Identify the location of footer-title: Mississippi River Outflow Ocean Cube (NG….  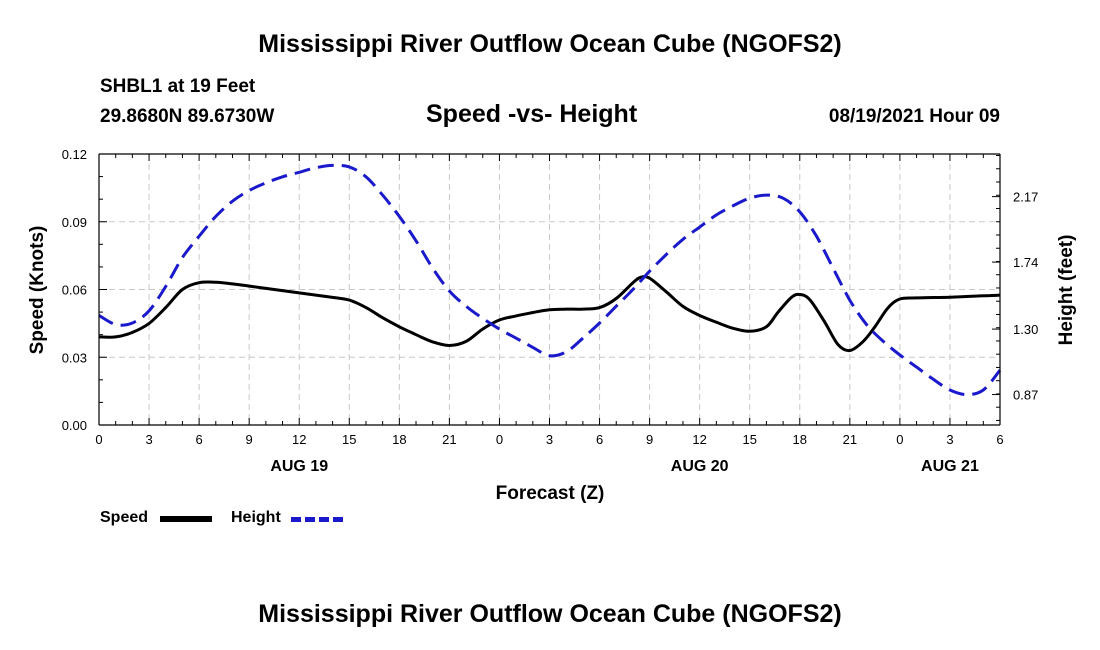
(550, 614).